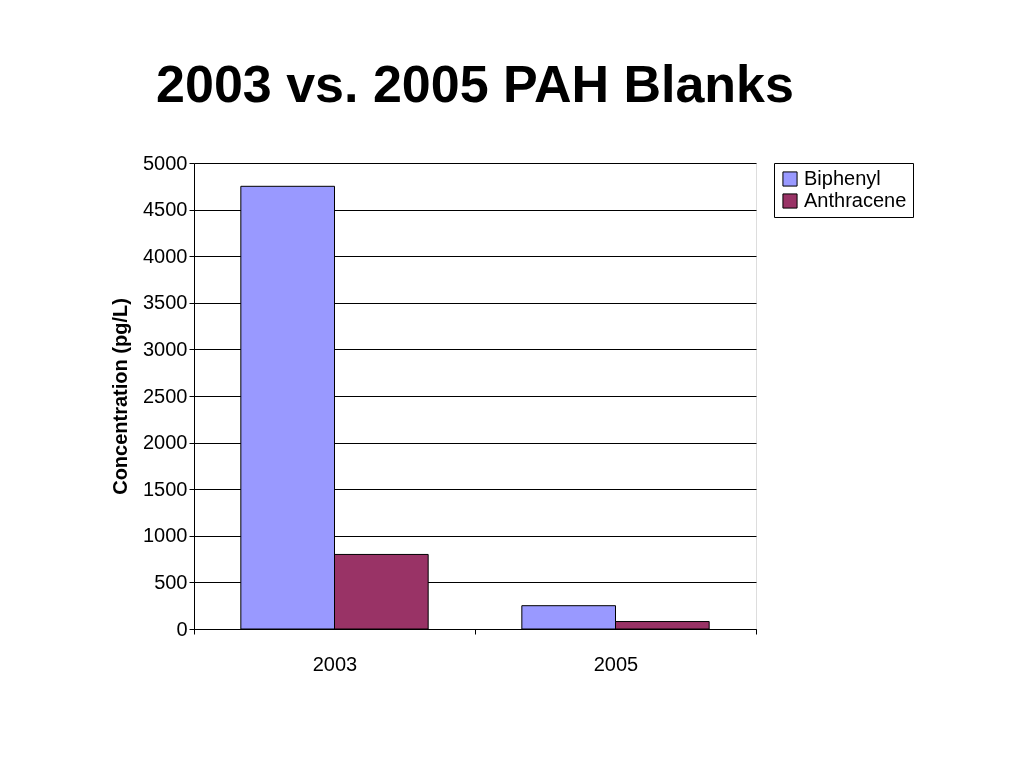 Image resolution: width=1024 pixels, height=768 pixels. What do you see at coordinates (842, 178) in the screenshot?
I see `legend-label: Biphenyl` at bounding box center [842, 178].